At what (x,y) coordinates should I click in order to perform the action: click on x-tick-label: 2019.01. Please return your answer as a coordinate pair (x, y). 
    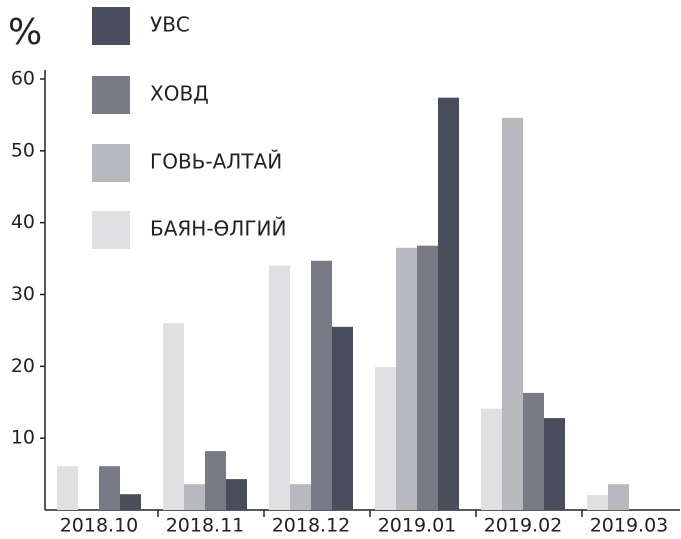
    Looking at the image, I should click on (417, 526).